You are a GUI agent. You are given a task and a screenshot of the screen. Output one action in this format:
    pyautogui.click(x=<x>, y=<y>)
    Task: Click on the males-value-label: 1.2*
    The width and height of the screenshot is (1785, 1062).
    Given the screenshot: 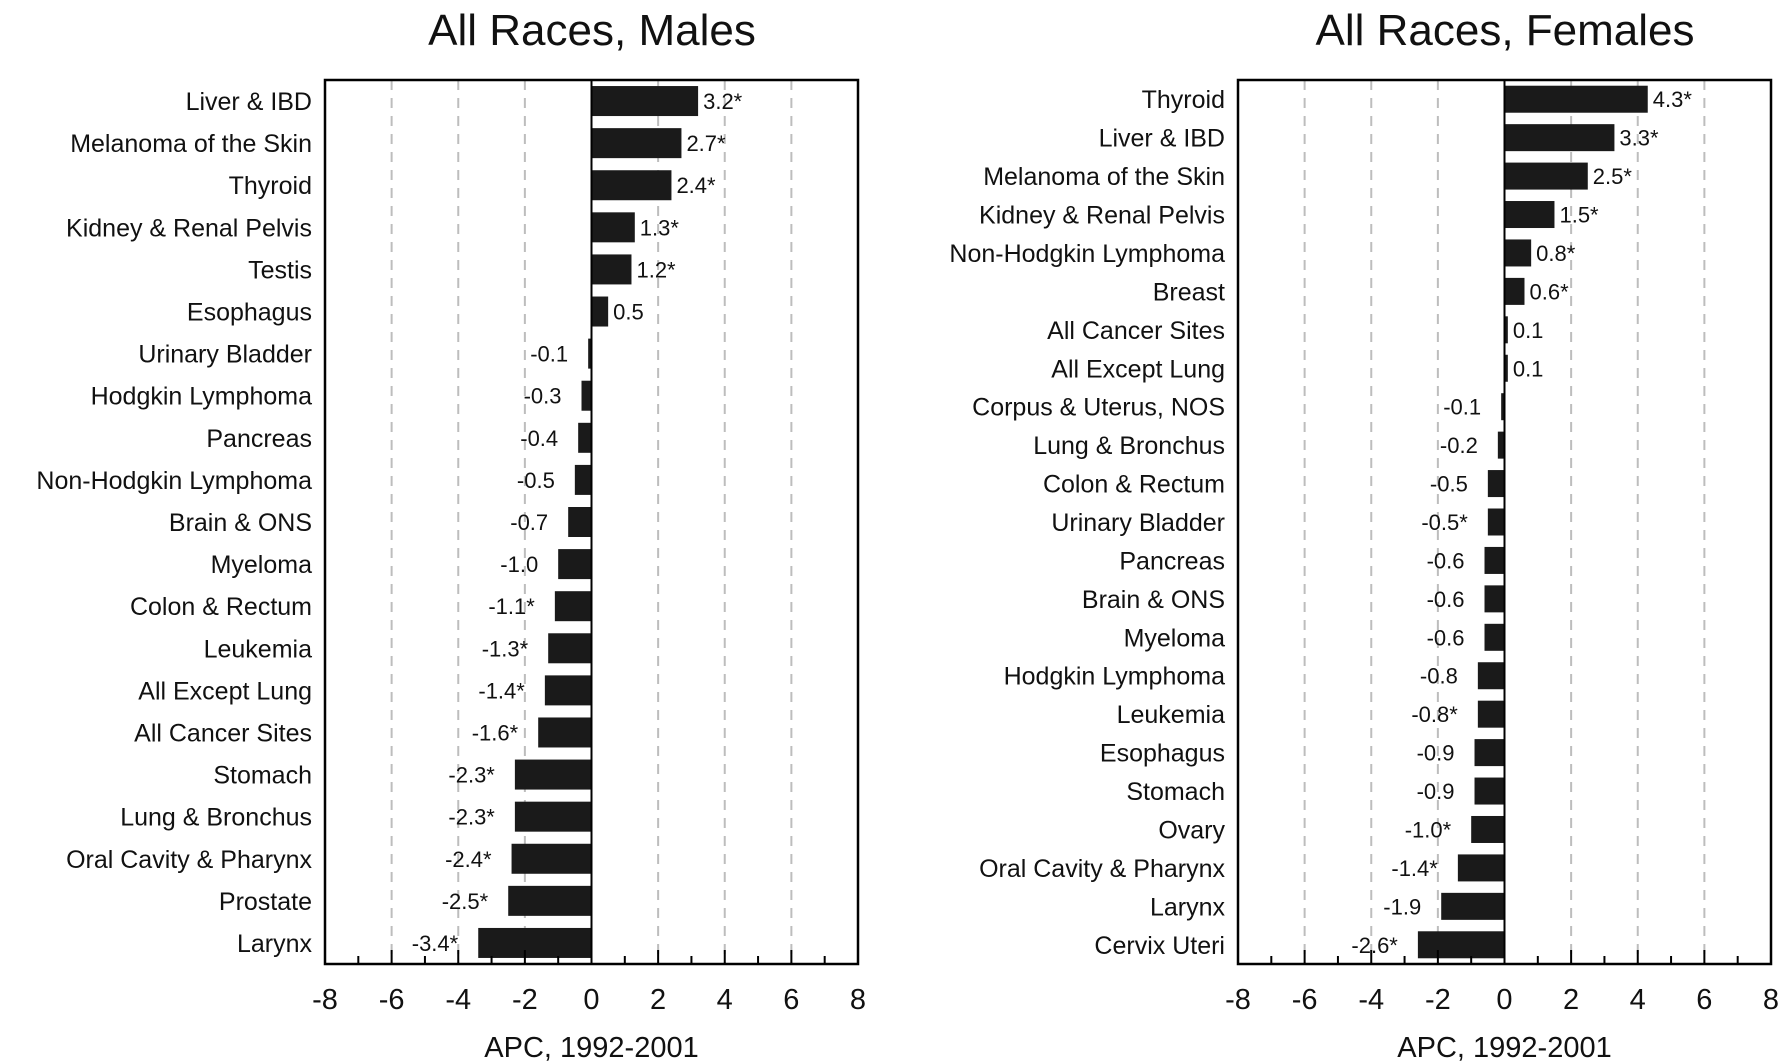 What is the action you would take?
    pyautogui.click(x=656, y=269)
    